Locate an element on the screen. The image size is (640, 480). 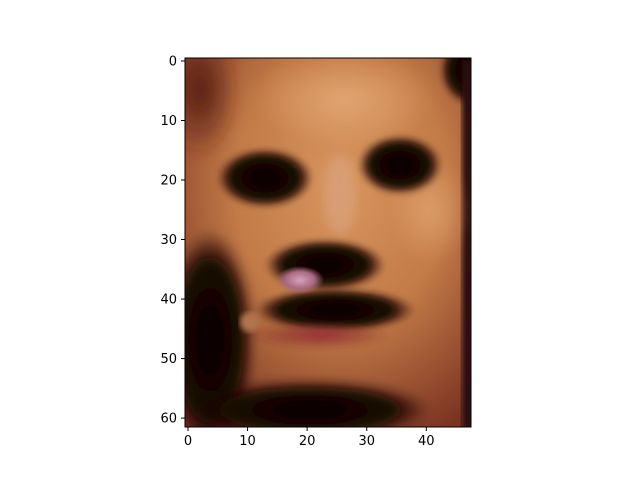
x-tick-label: 40 is located at coordinates (426, 441).